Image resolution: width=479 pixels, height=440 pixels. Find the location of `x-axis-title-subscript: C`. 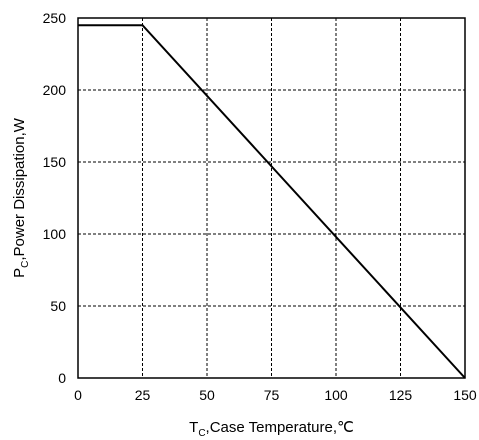

x-axis-title-subscript: C is located at coordinates (201, 433).